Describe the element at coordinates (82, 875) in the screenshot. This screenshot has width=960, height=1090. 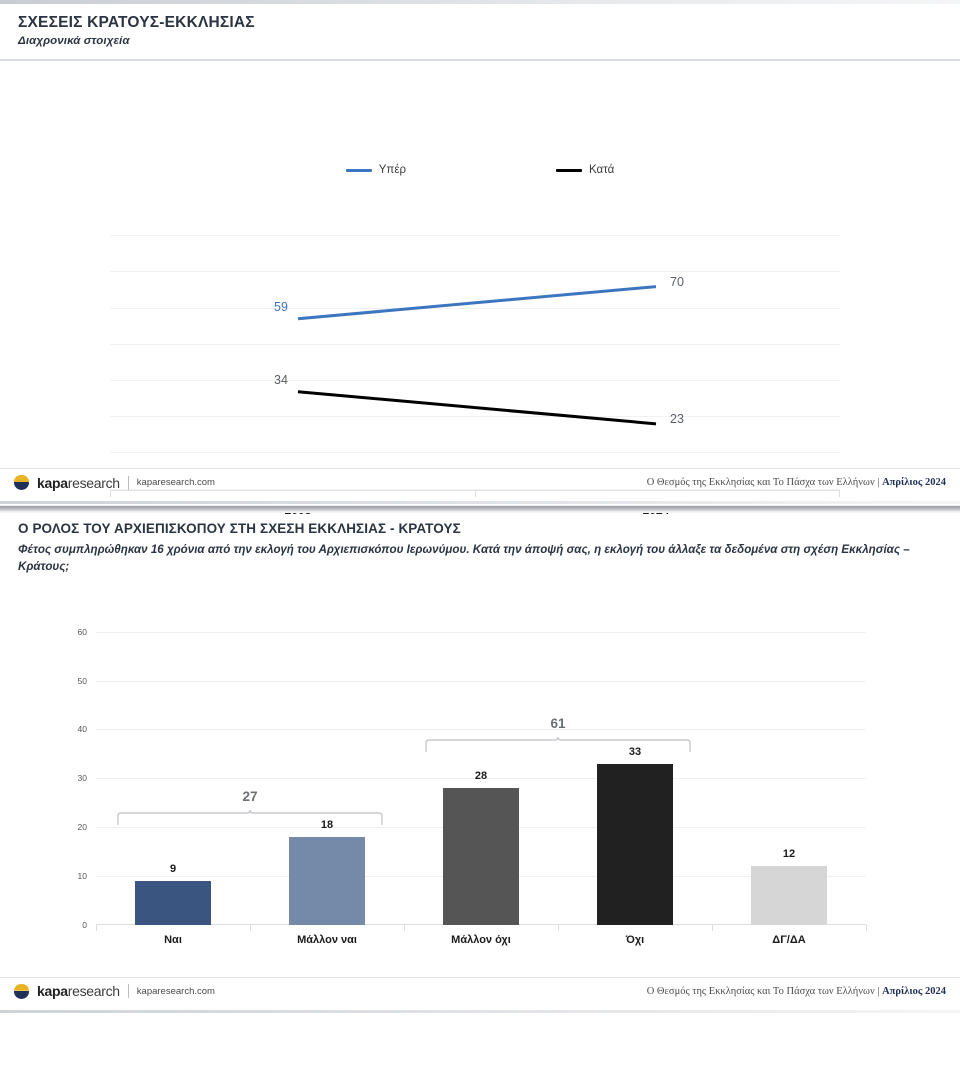
I see `y-axis-tick-label: 10` at that location.